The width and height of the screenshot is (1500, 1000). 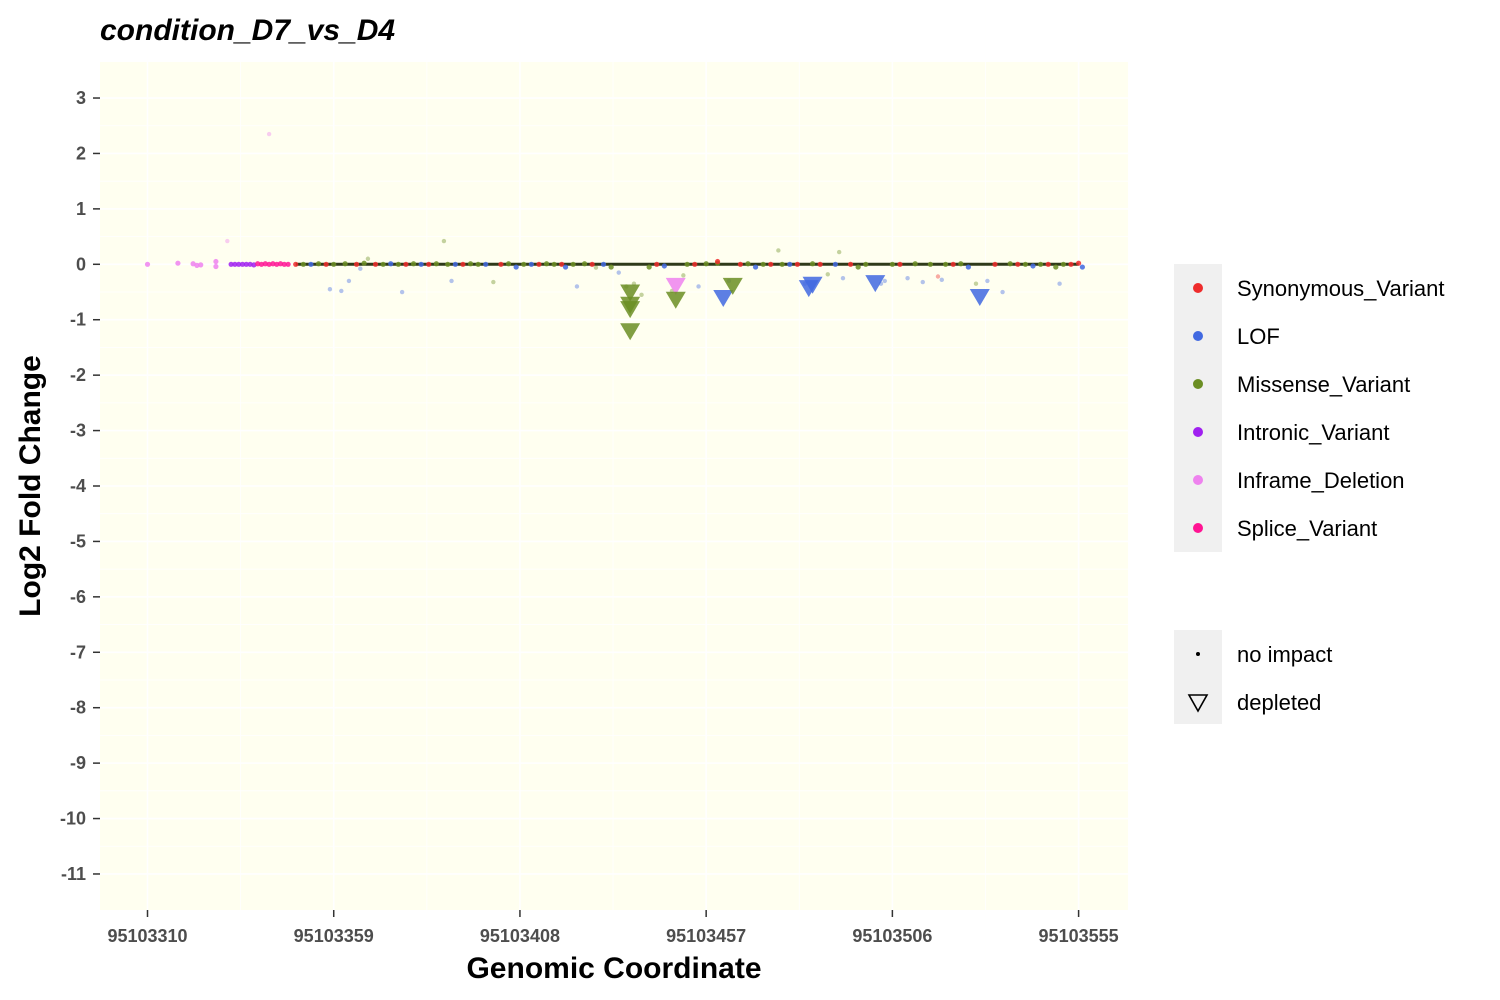 I want to click on legend-shape-label: no impact, so click(x=1284, y=654).